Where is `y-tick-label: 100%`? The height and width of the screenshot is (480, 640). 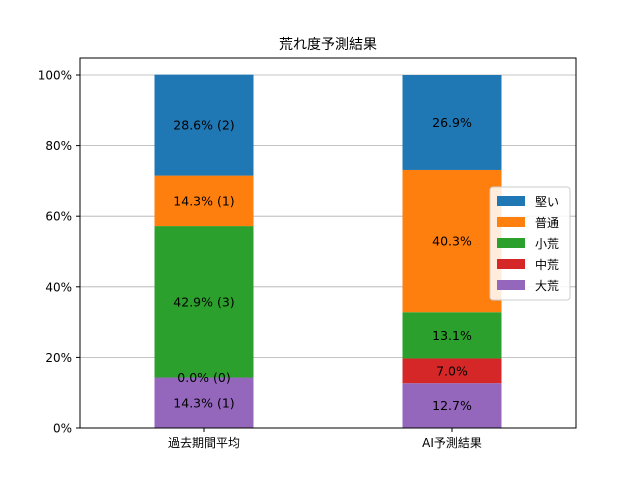
y-tick-label: 100% is located at coordinates (55, 76).